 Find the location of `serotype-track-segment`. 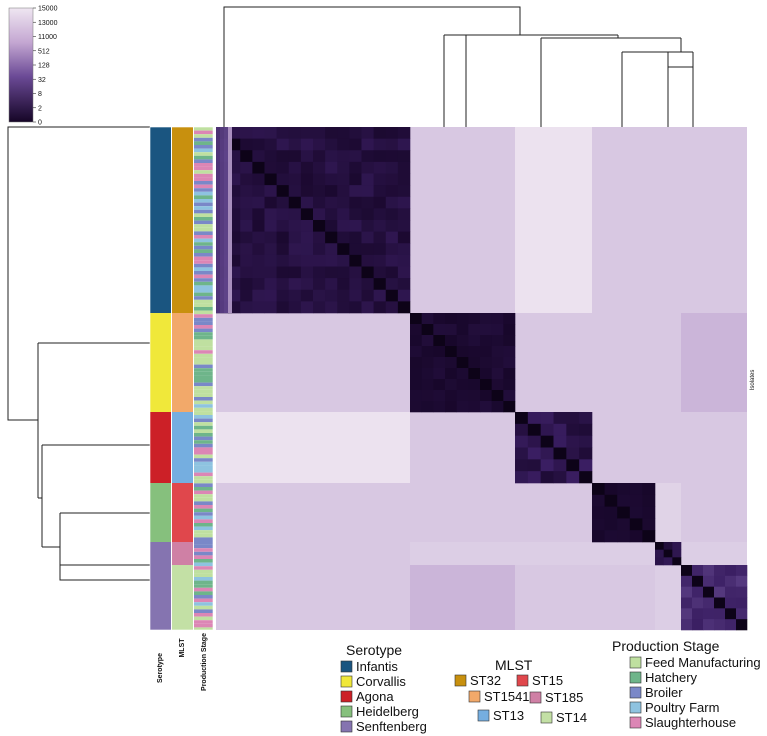

serotype-track-segment is located at coordinates (160, 553).